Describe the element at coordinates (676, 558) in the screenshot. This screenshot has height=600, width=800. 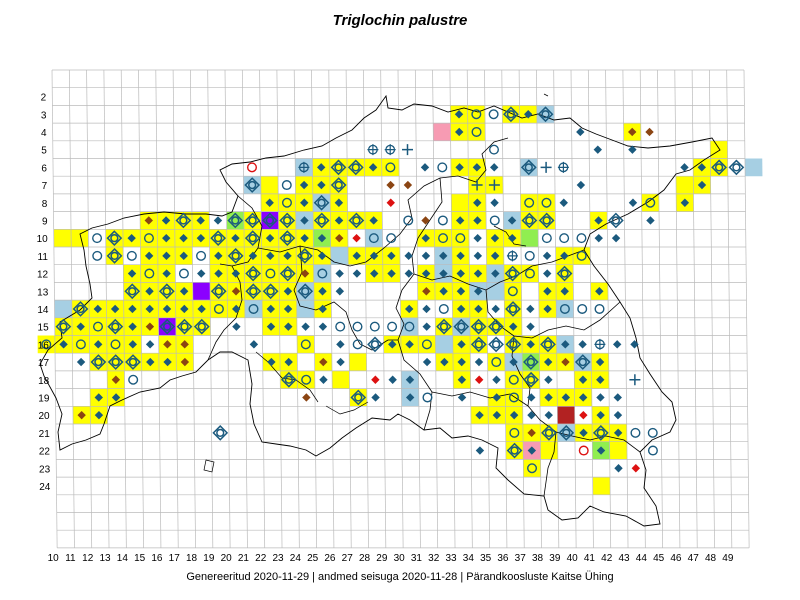
I see `column-label: 46` at that location.